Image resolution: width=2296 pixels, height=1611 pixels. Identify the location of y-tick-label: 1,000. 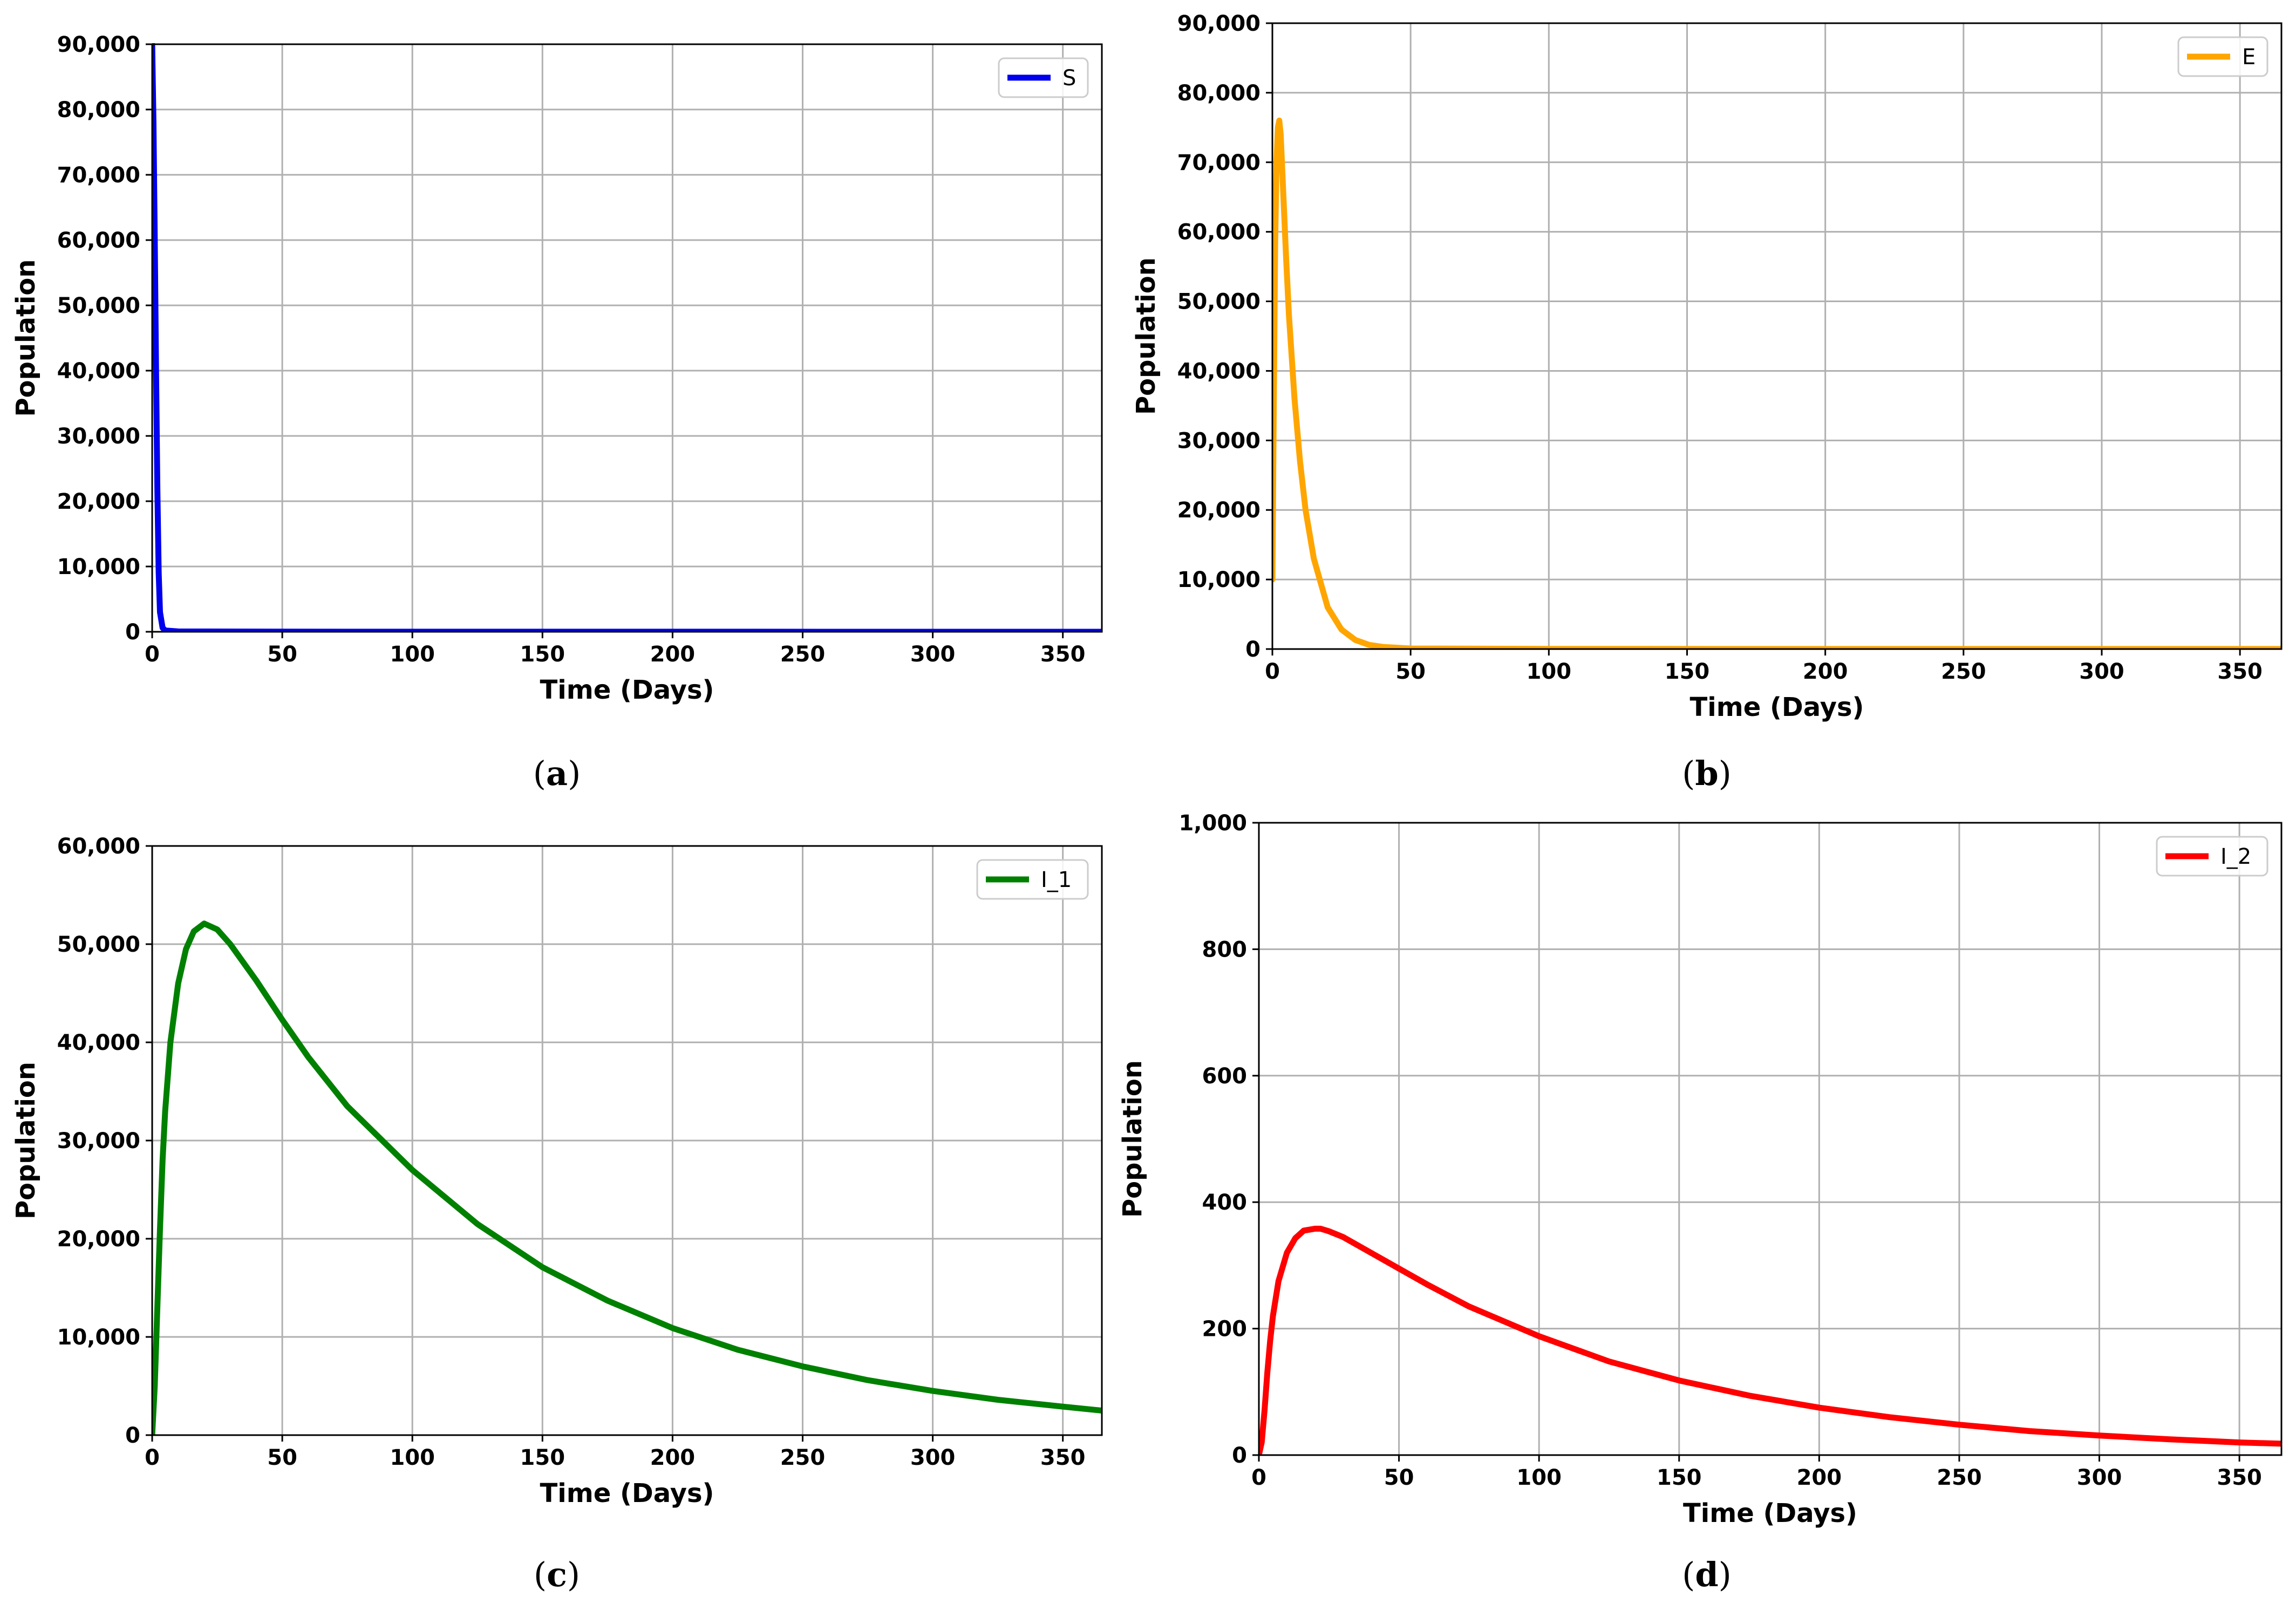
(1212, 823).